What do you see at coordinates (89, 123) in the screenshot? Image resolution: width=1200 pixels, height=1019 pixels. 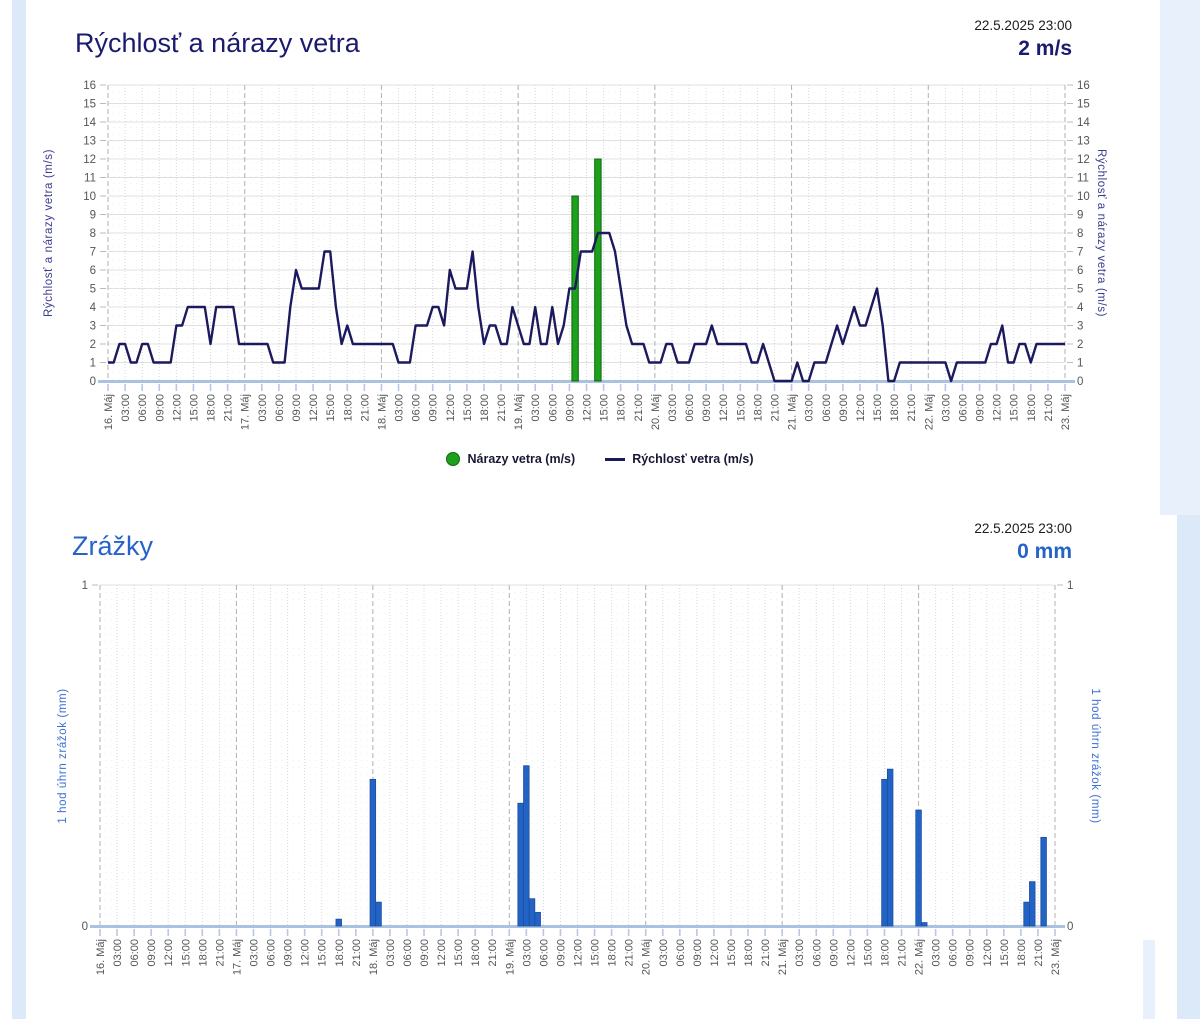 I see `y-tick-label-left: 14` at bounding box center [89, 123].